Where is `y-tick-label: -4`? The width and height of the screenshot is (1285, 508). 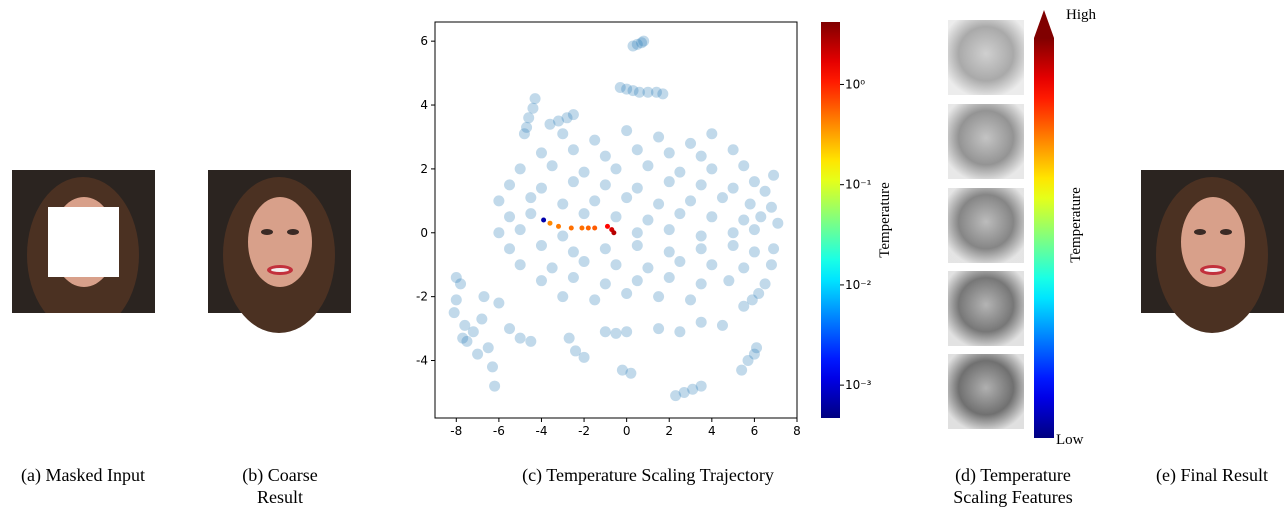
y-tick-label: -4 is located at coordinates (422, 361).